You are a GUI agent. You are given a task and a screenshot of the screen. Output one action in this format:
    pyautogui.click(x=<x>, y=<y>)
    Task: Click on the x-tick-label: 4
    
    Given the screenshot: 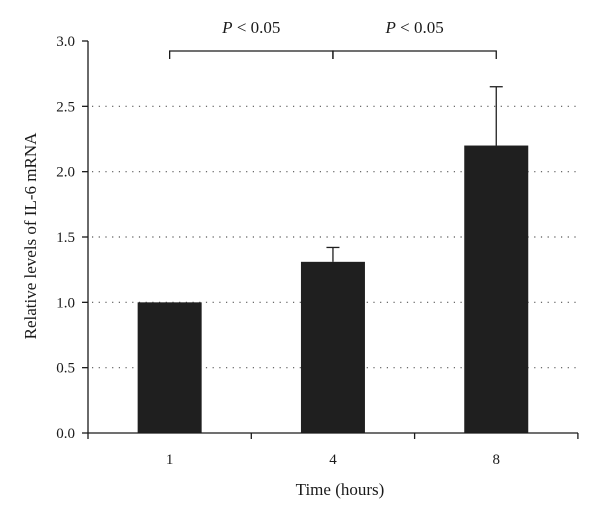 What is the action you would take?
    pyautogui.click(x=333, y=460)
    